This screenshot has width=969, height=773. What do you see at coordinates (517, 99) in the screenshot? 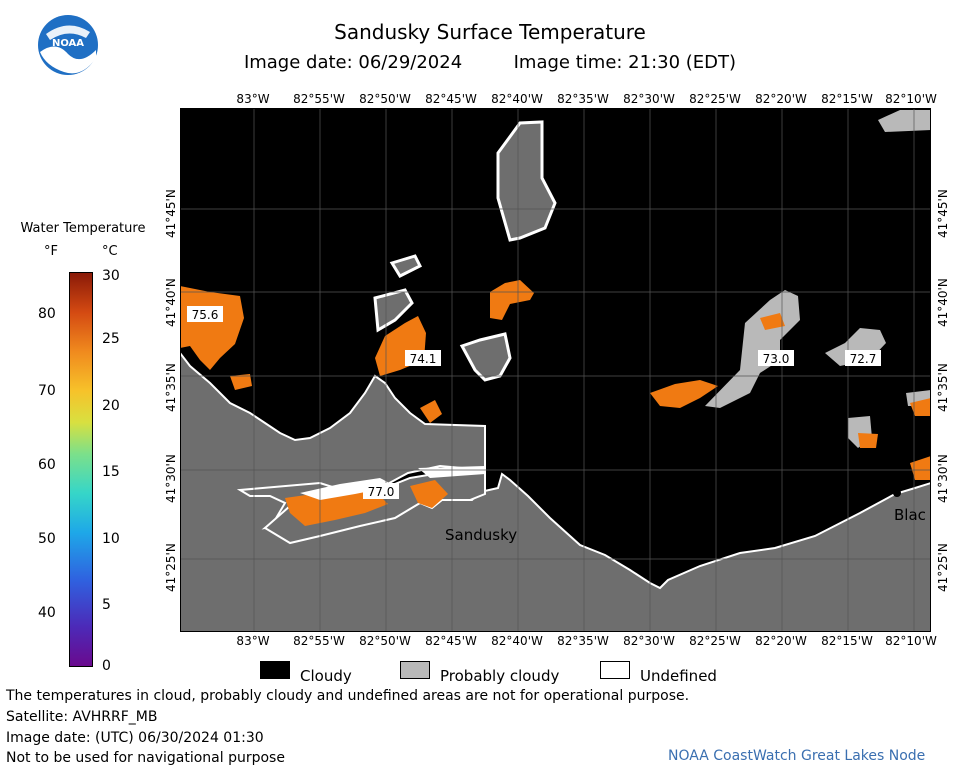
I see `lon-tick-top: 82°40'W` at bounding box center [517, 99].